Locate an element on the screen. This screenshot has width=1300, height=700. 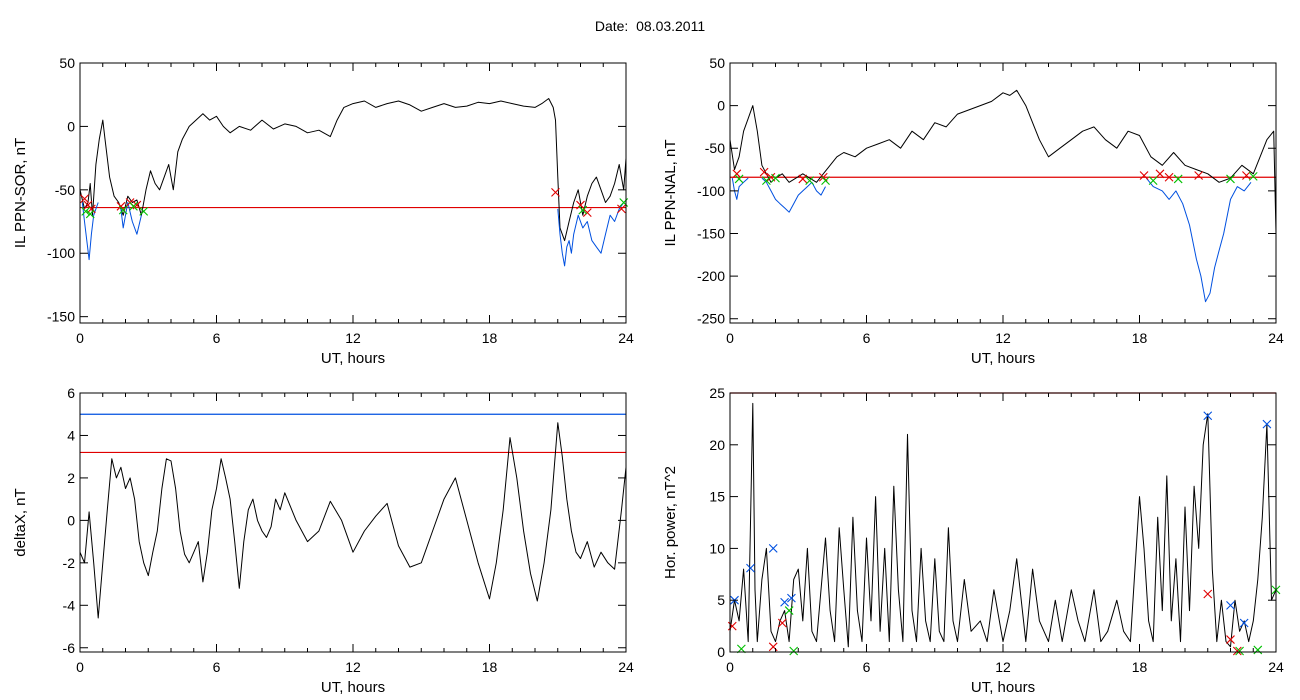
y-tick-label-deltax-2: -2 is located at coordinates (69, 563).